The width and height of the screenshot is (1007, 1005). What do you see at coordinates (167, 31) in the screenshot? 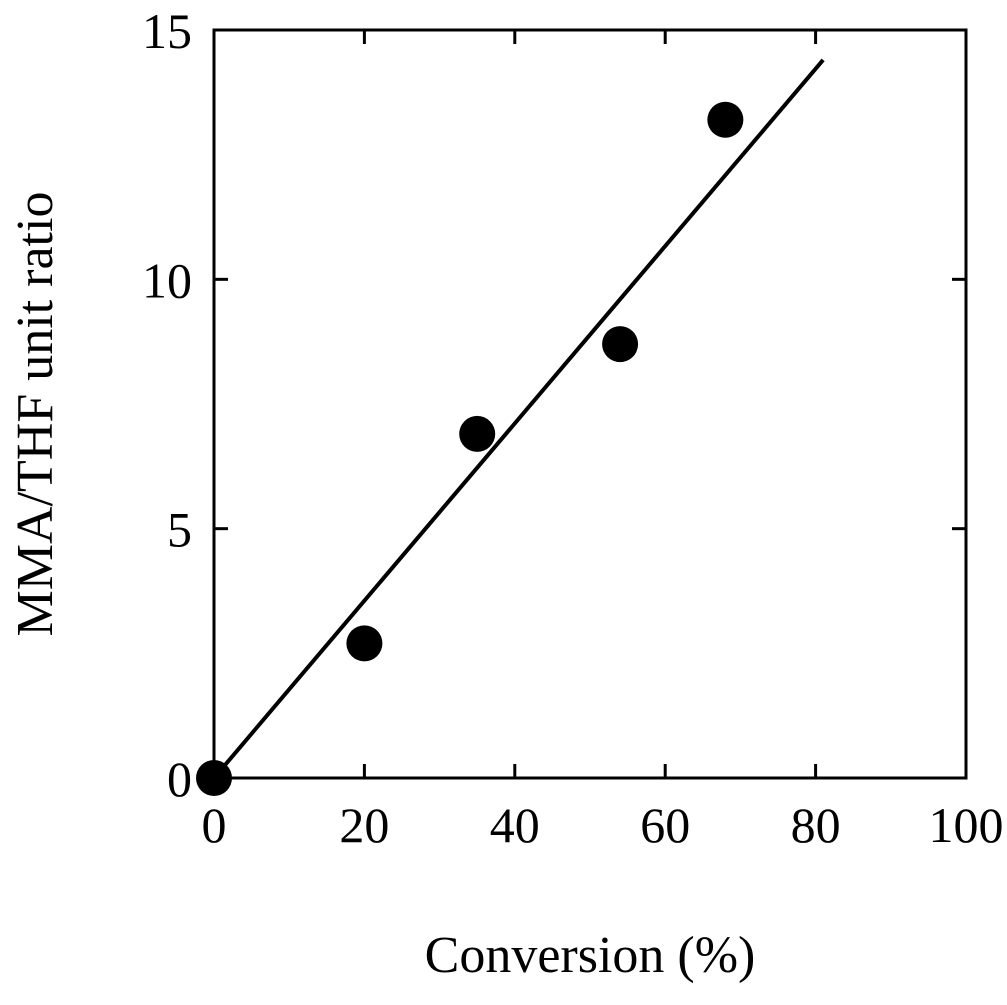
I see `y-tick-label: 15` at bounding box center [167, 31].